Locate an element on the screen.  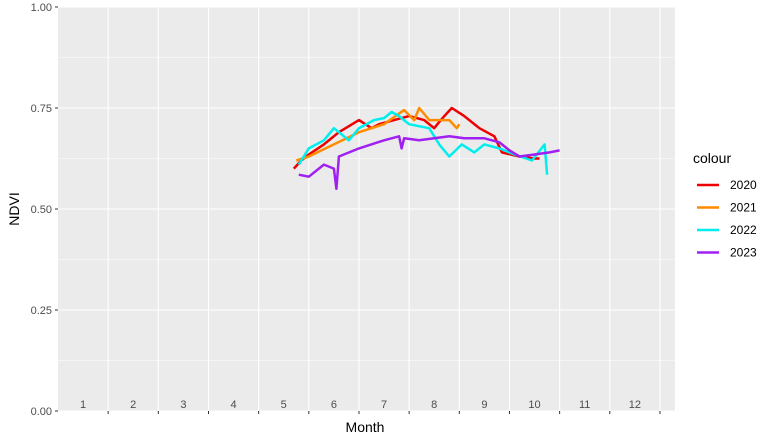
series-line-2022 is located at coordinates (423, 142).